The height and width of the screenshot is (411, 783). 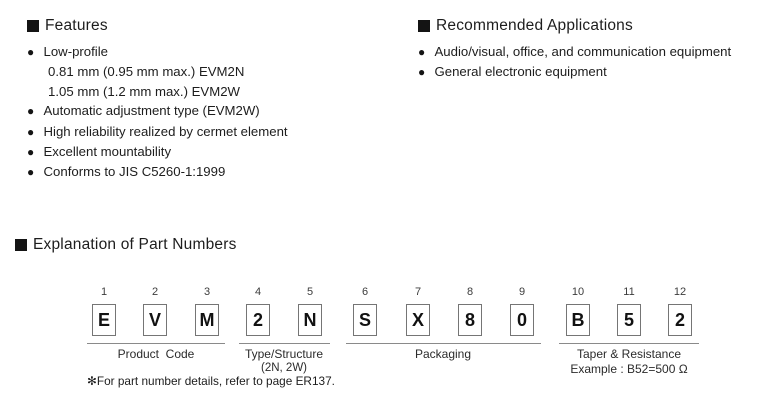 I want to click on part-number-unit: 2 V, so click(x=155, y=311).